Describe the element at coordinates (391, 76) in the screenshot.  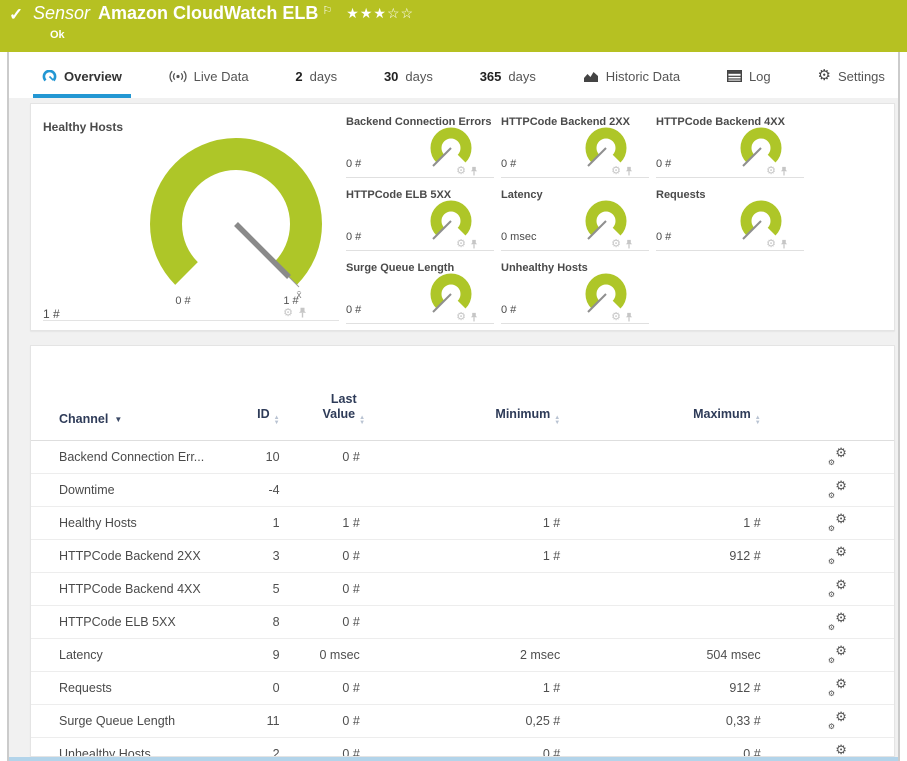
I see `tab-number: 30` at that location.